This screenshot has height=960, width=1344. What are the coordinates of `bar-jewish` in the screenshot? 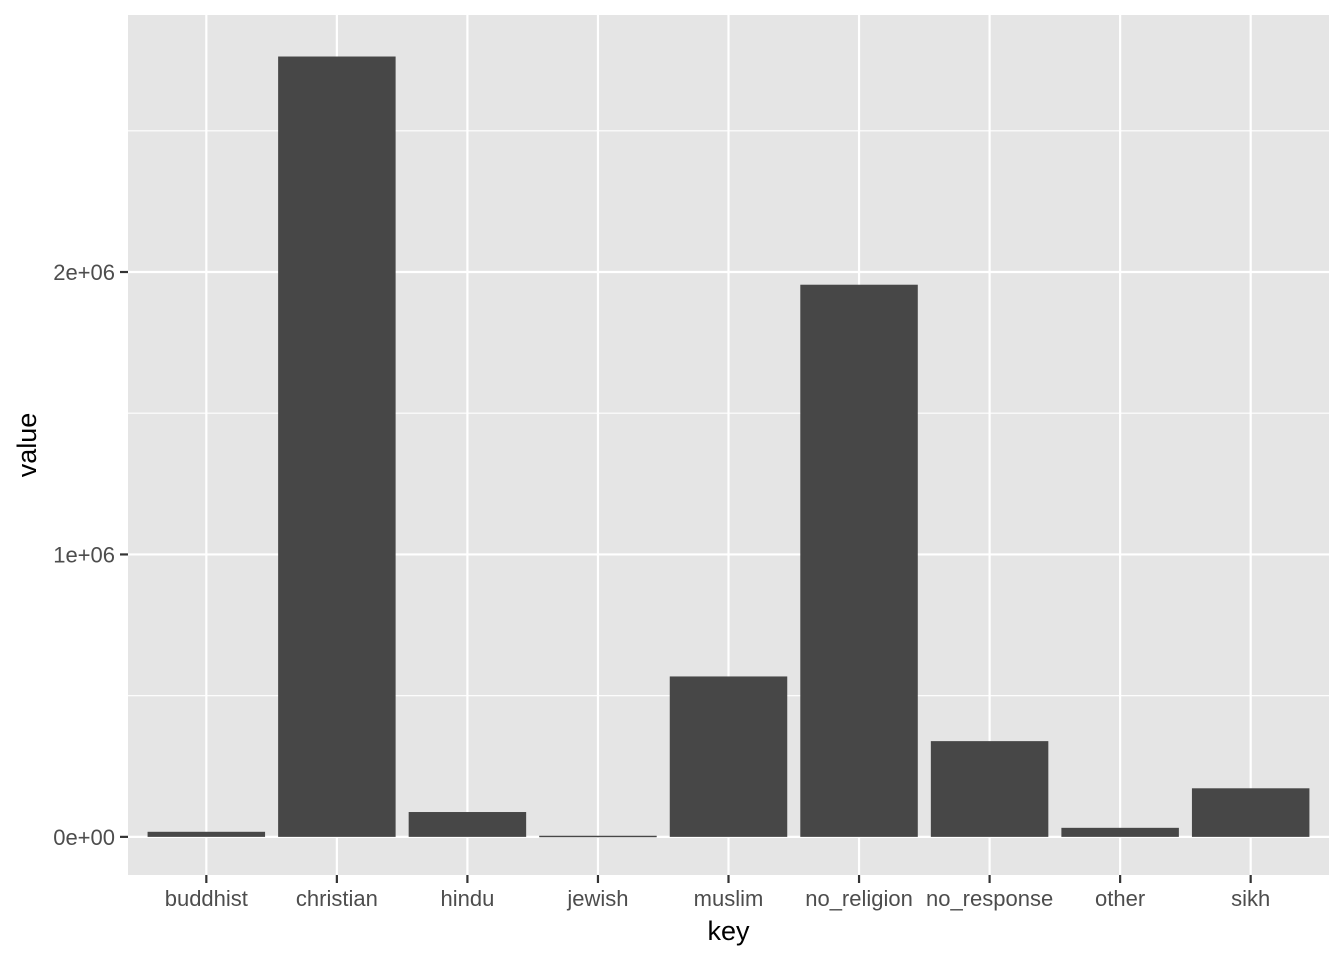 It's located at (598, 836).